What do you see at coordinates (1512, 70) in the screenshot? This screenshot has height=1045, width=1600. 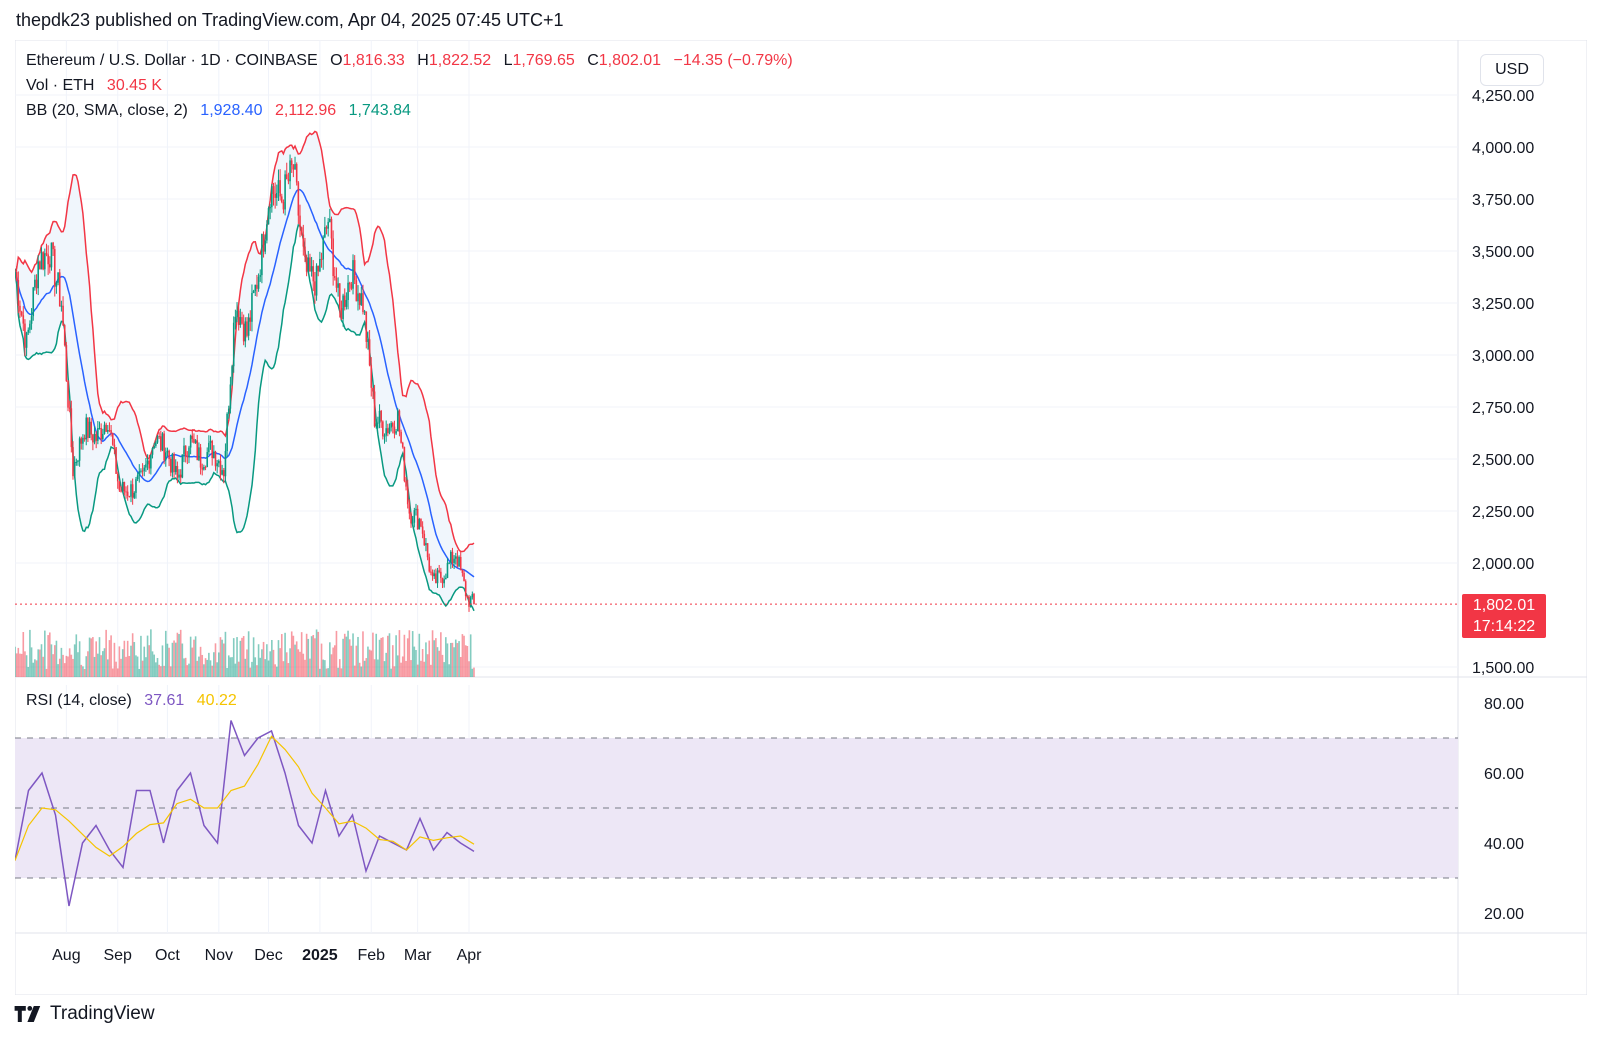 I see `currency-button: USD` at bounding box center [1512, 70].